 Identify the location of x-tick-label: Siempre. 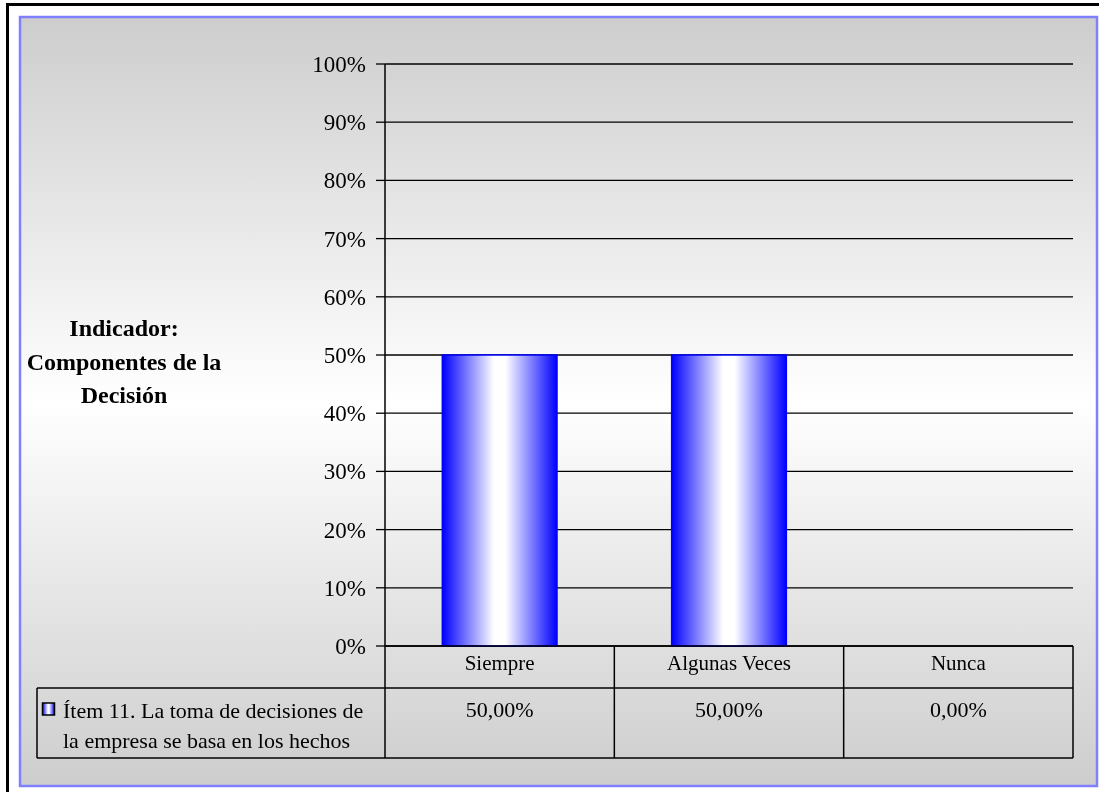
(499, 663).